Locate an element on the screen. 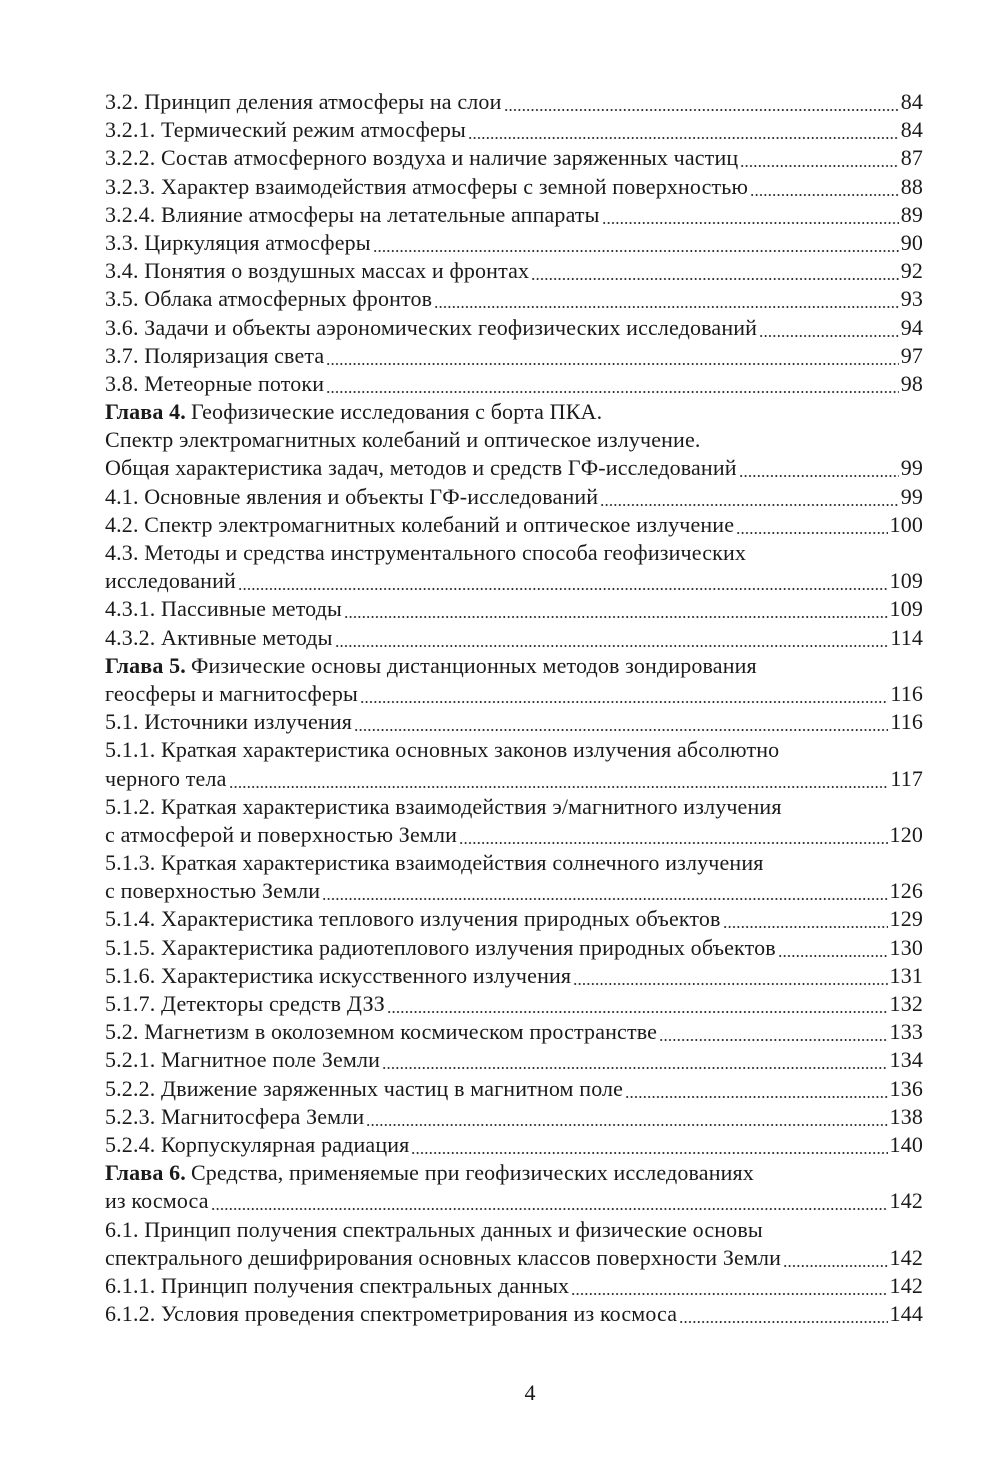 The image size is (1000, 1469). toc-title: 5.2.4. Корпускулярная радиация is located at coordinates (257, 1144).